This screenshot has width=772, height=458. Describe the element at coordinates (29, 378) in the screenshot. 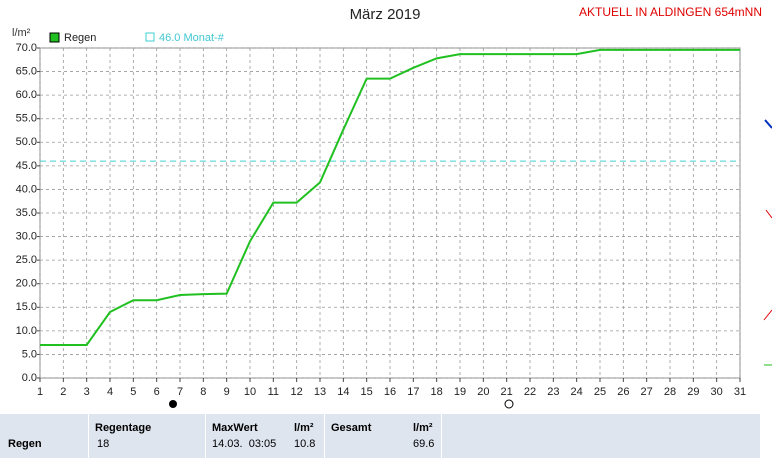

I see `y-tick-label: 0.0` at that location.